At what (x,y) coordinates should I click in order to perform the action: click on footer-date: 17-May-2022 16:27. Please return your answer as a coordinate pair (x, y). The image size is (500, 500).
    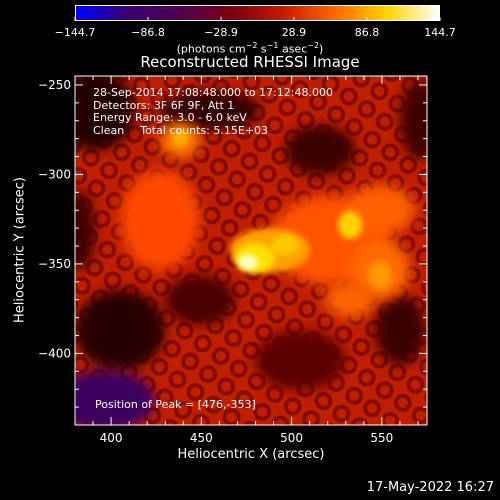
    Looking at the image, I should click on (430, 487).